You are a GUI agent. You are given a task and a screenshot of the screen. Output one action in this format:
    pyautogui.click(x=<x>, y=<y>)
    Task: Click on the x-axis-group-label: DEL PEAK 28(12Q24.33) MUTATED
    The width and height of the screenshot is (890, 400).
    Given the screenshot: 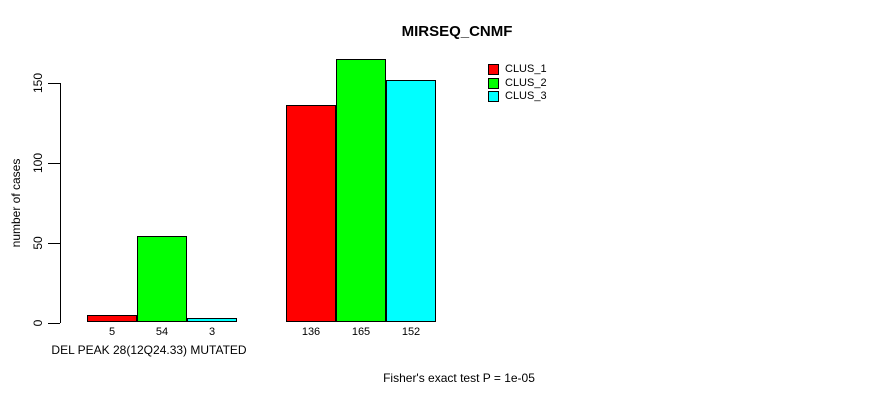 What is the action you would take?
    pyautogui.click(x=149, y=350)
    